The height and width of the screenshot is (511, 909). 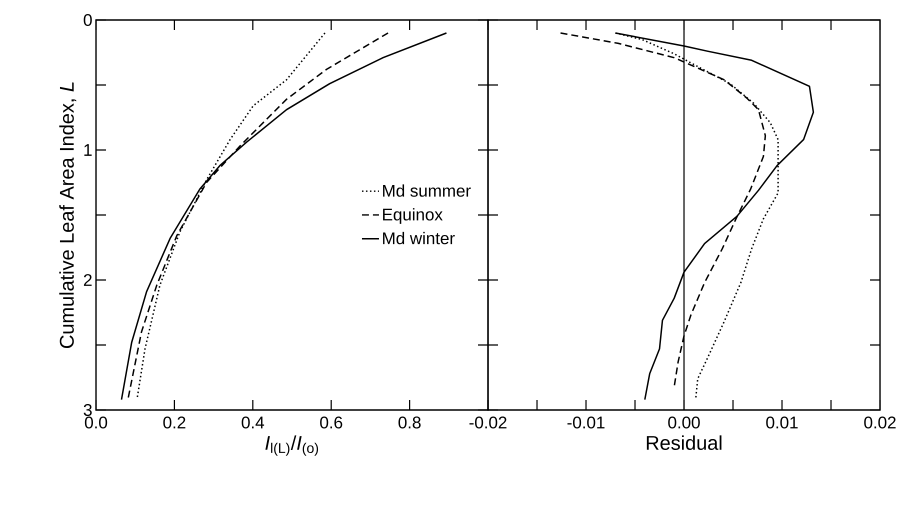 What do you see at coordinates (684, 422) in the screenshot?
I see `x-tick-label: 0.00` at bounding box center [684, 422].